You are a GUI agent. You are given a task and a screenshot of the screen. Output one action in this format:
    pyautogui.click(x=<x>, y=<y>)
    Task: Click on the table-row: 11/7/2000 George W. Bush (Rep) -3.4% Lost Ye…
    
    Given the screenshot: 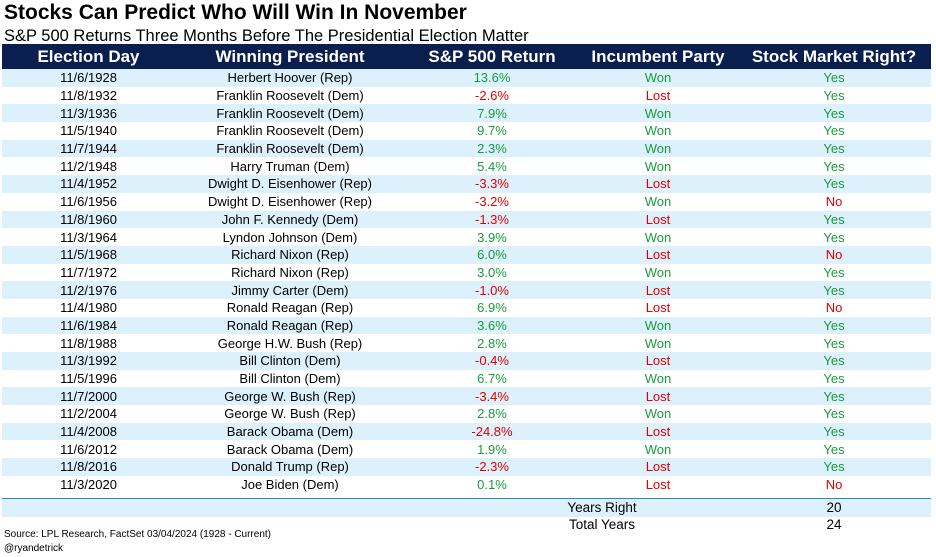 What is the action you would take?
    pyautogui.click(x=466, y=396)
    